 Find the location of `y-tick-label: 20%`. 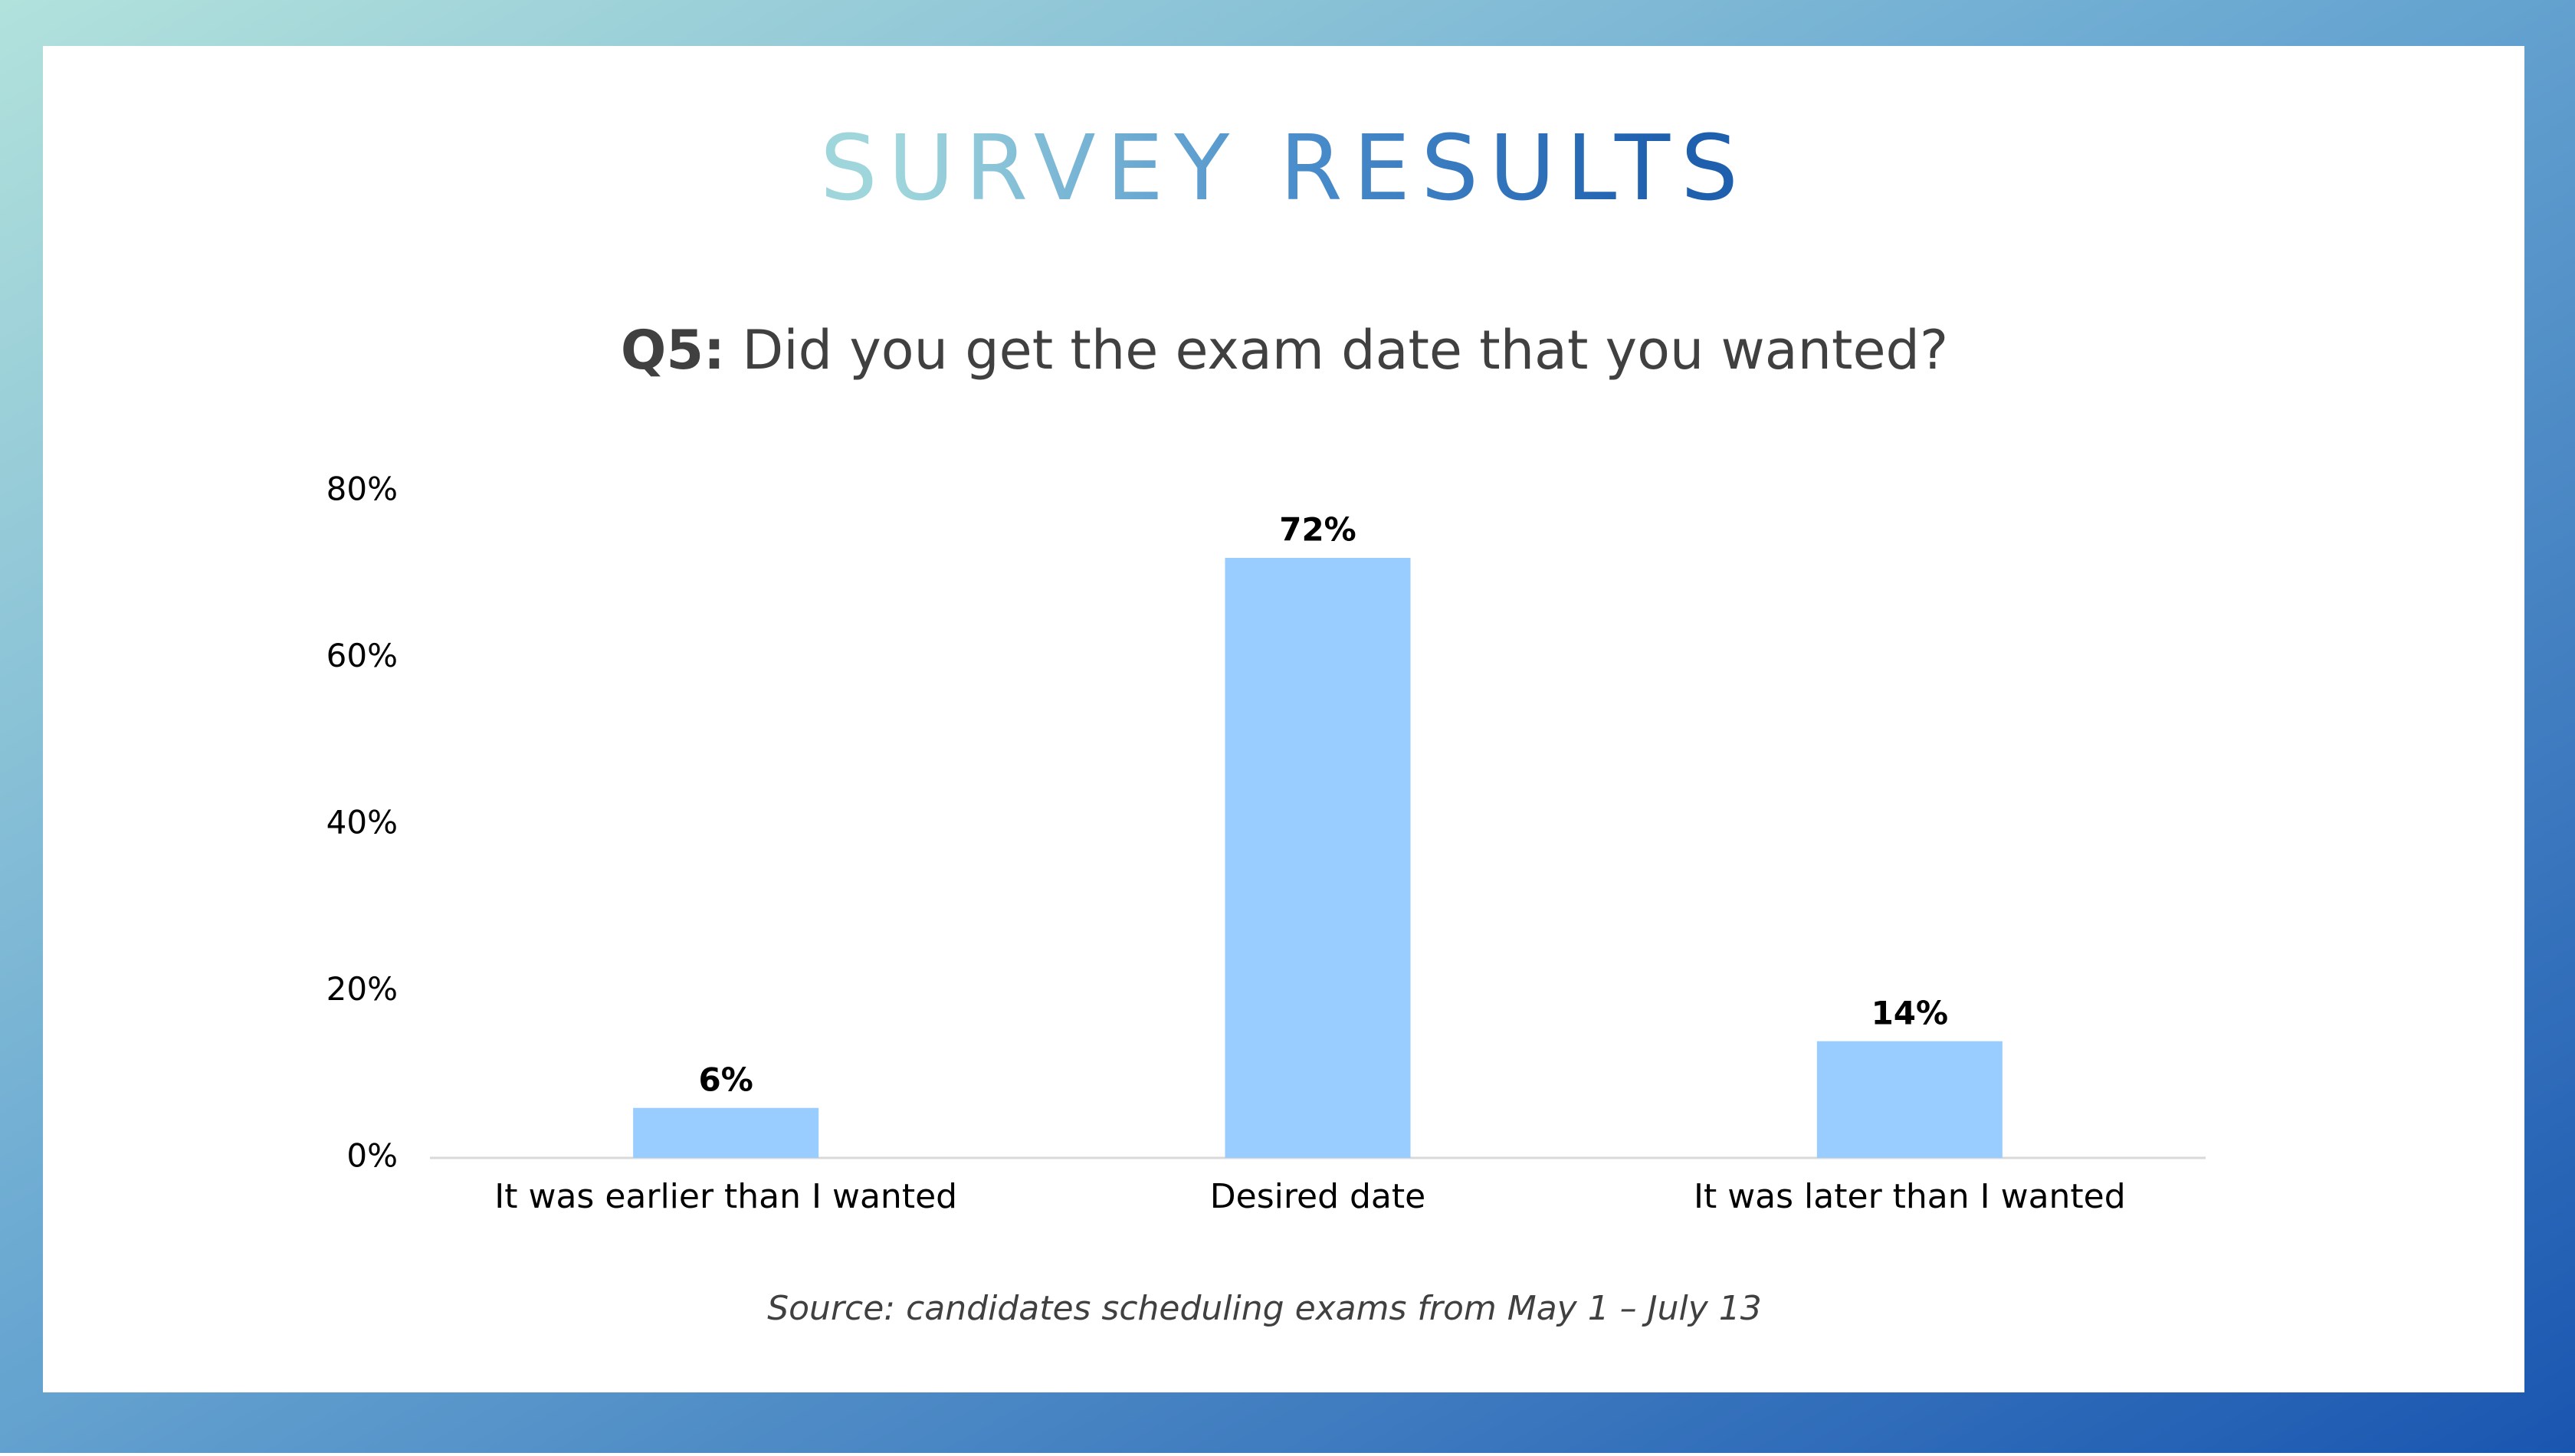

y-tick-label: 20% is located at coordinates (362, 989).